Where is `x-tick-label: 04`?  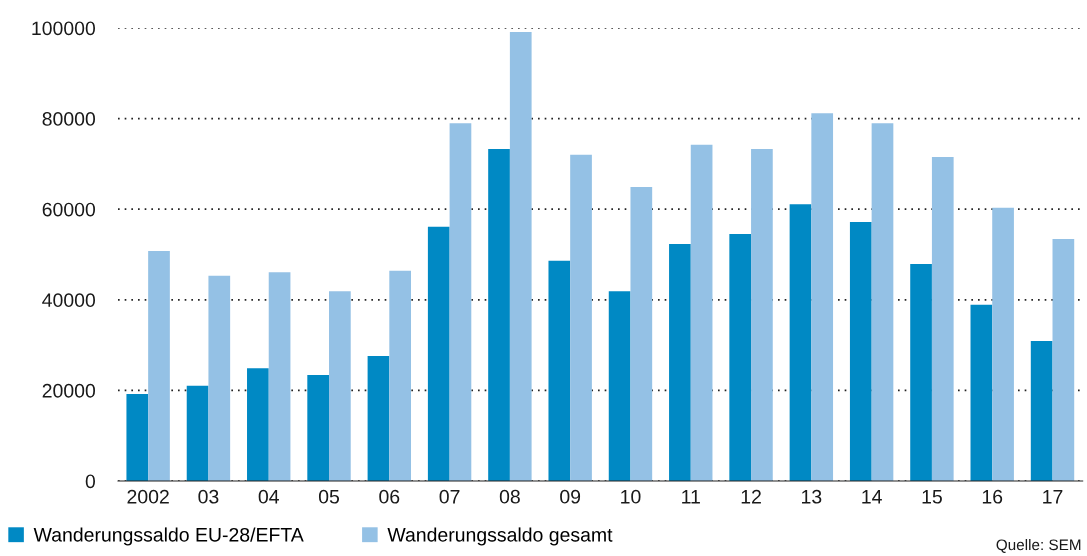 x-tick-label: 04 is located at coordinates (268, 496).